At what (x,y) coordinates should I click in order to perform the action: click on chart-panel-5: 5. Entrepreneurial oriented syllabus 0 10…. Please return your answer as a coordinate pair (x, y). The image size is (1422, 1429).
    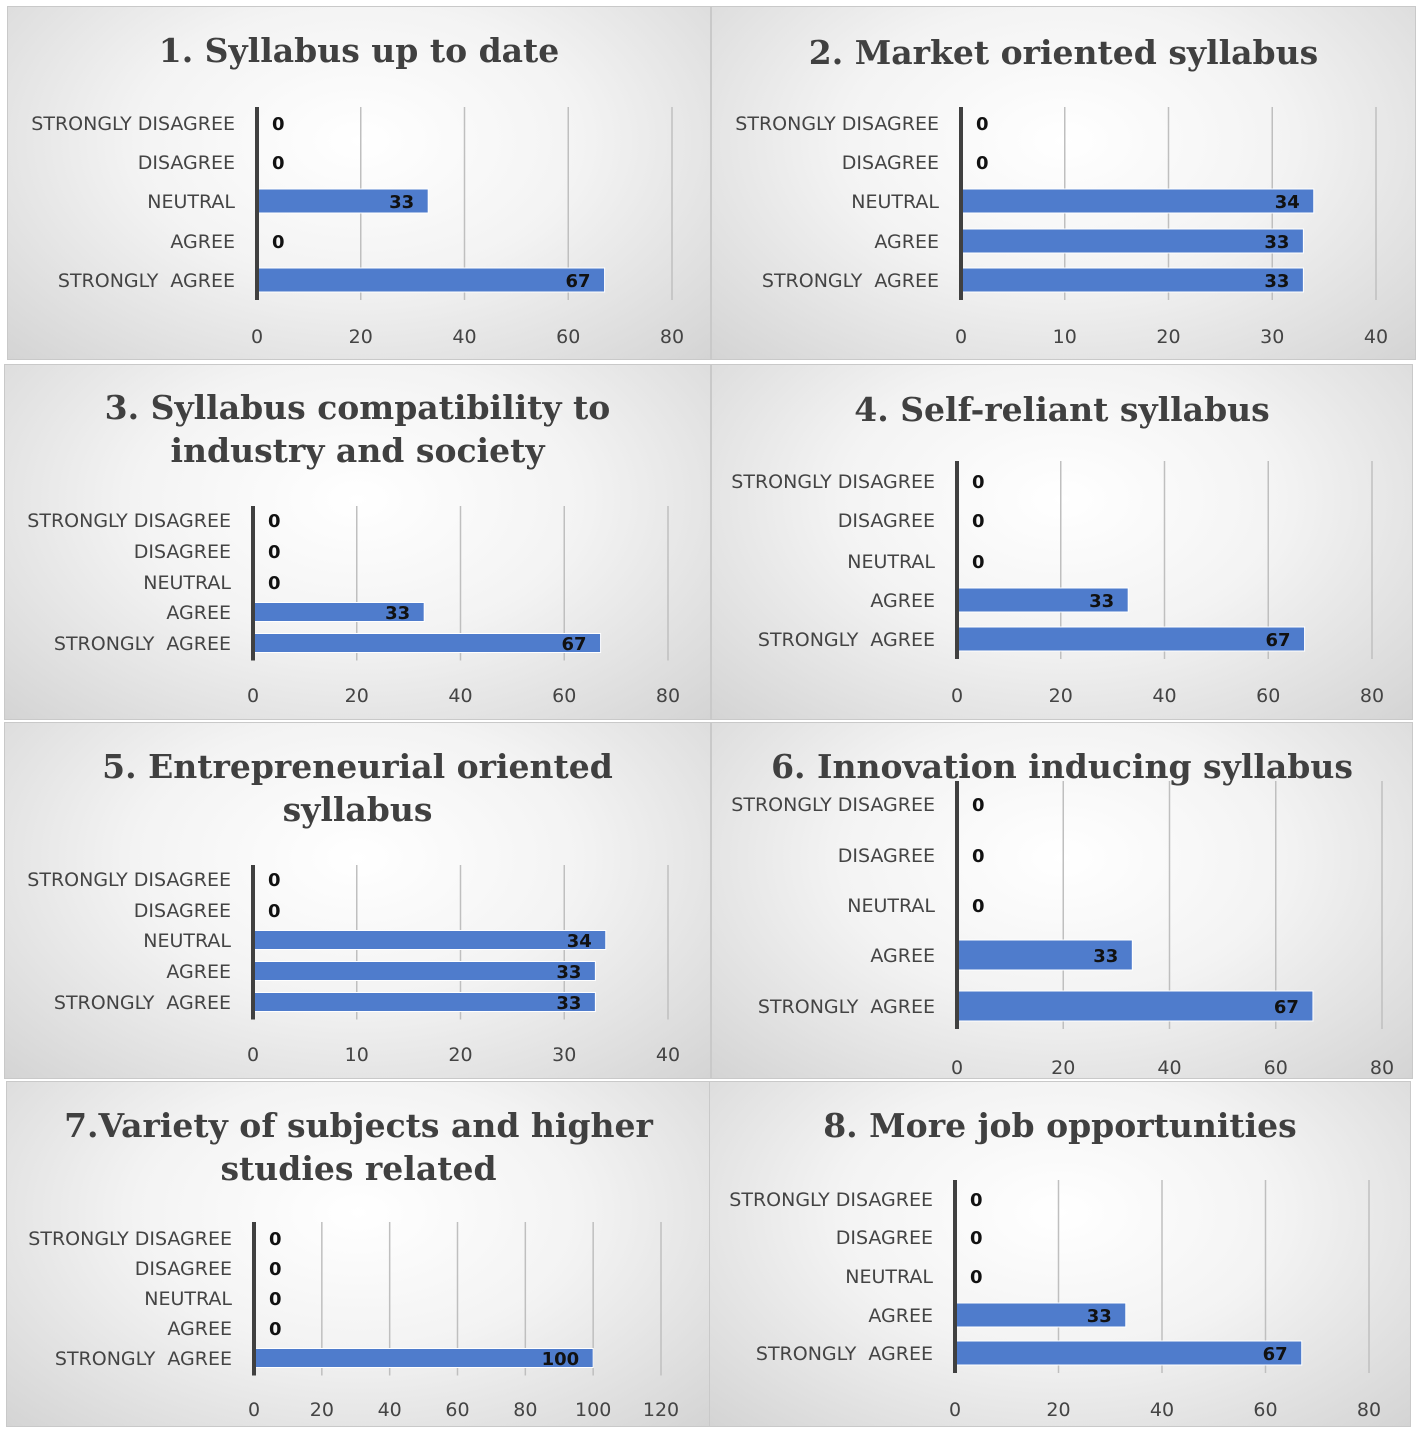
    Looking at the image, I should click on (357, 900).